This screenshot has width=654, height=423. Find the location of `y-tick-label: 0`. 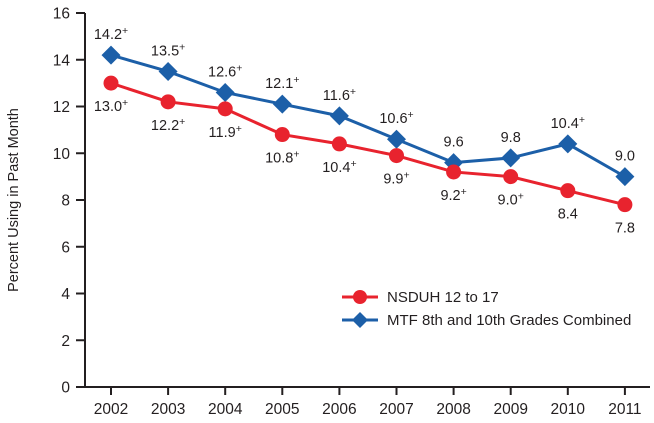

y-tick-label: 0 is located at coordinates (65, 388).